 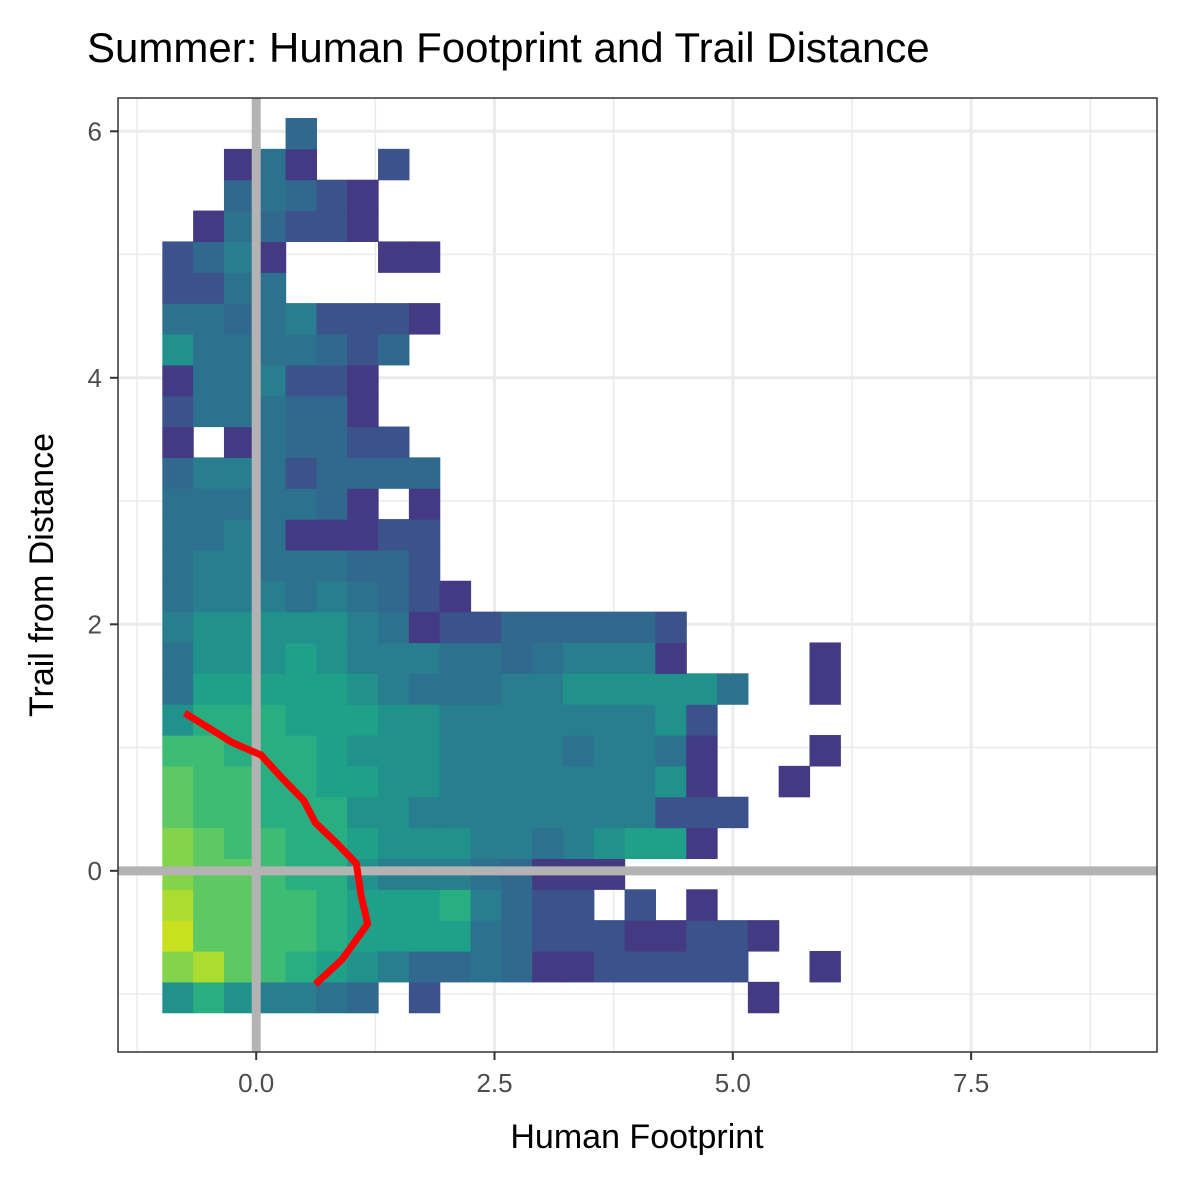 I want to click on trend-line, so click(x=277, y=848).